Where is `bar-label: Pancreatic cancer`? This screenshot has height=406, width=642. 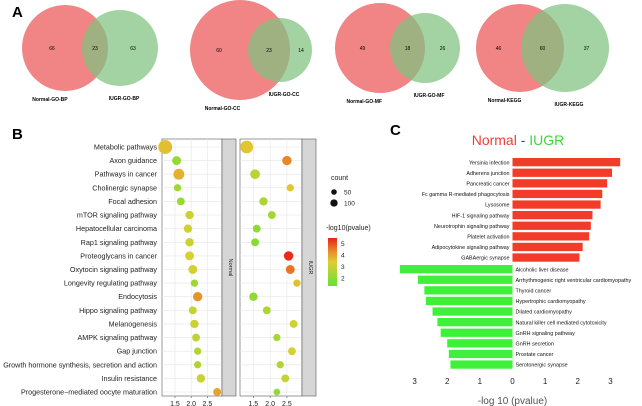
bar-label: Pancreatic cancer is located at coordinates (487, 185).